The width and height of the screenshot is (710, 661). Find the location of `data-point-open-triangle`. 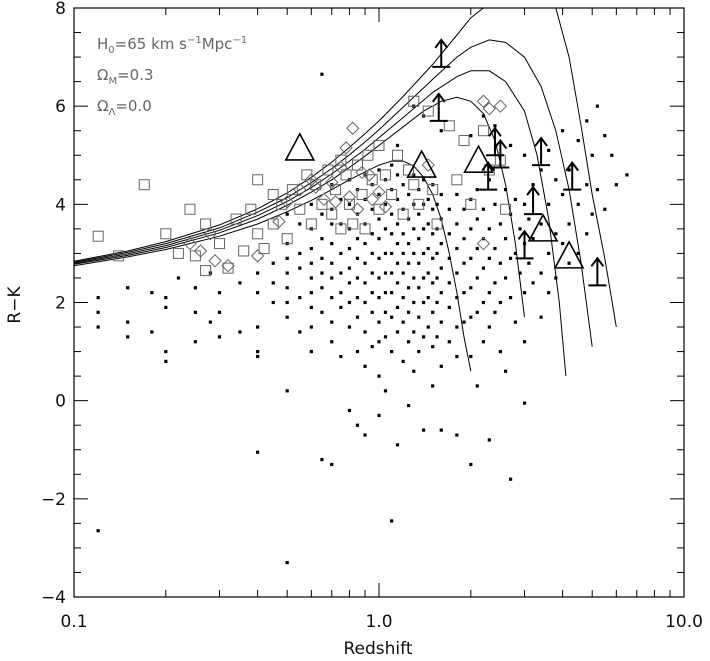

data-point-open-triangle is located at coordinates (543, 227).